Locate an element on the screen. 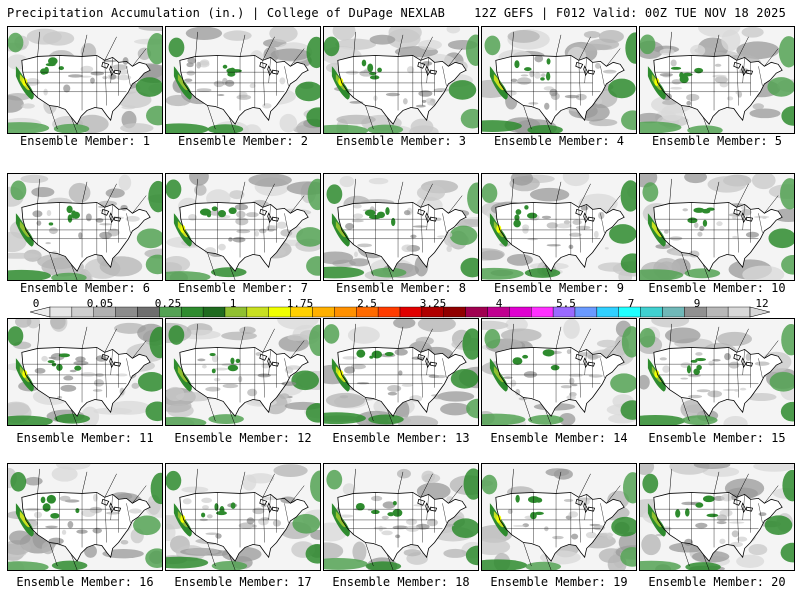  panel-caption: Ensemble Member: 8 is located at coordinates (401, 288).